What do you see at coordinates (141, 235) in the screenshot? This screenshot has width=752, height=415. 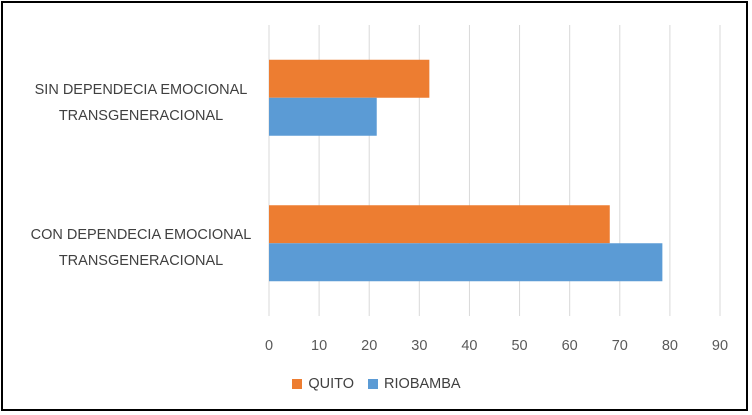 I see `category-label-line: CON DEPENDECIA EMOCIONAL` at bounding box center [141, 235].